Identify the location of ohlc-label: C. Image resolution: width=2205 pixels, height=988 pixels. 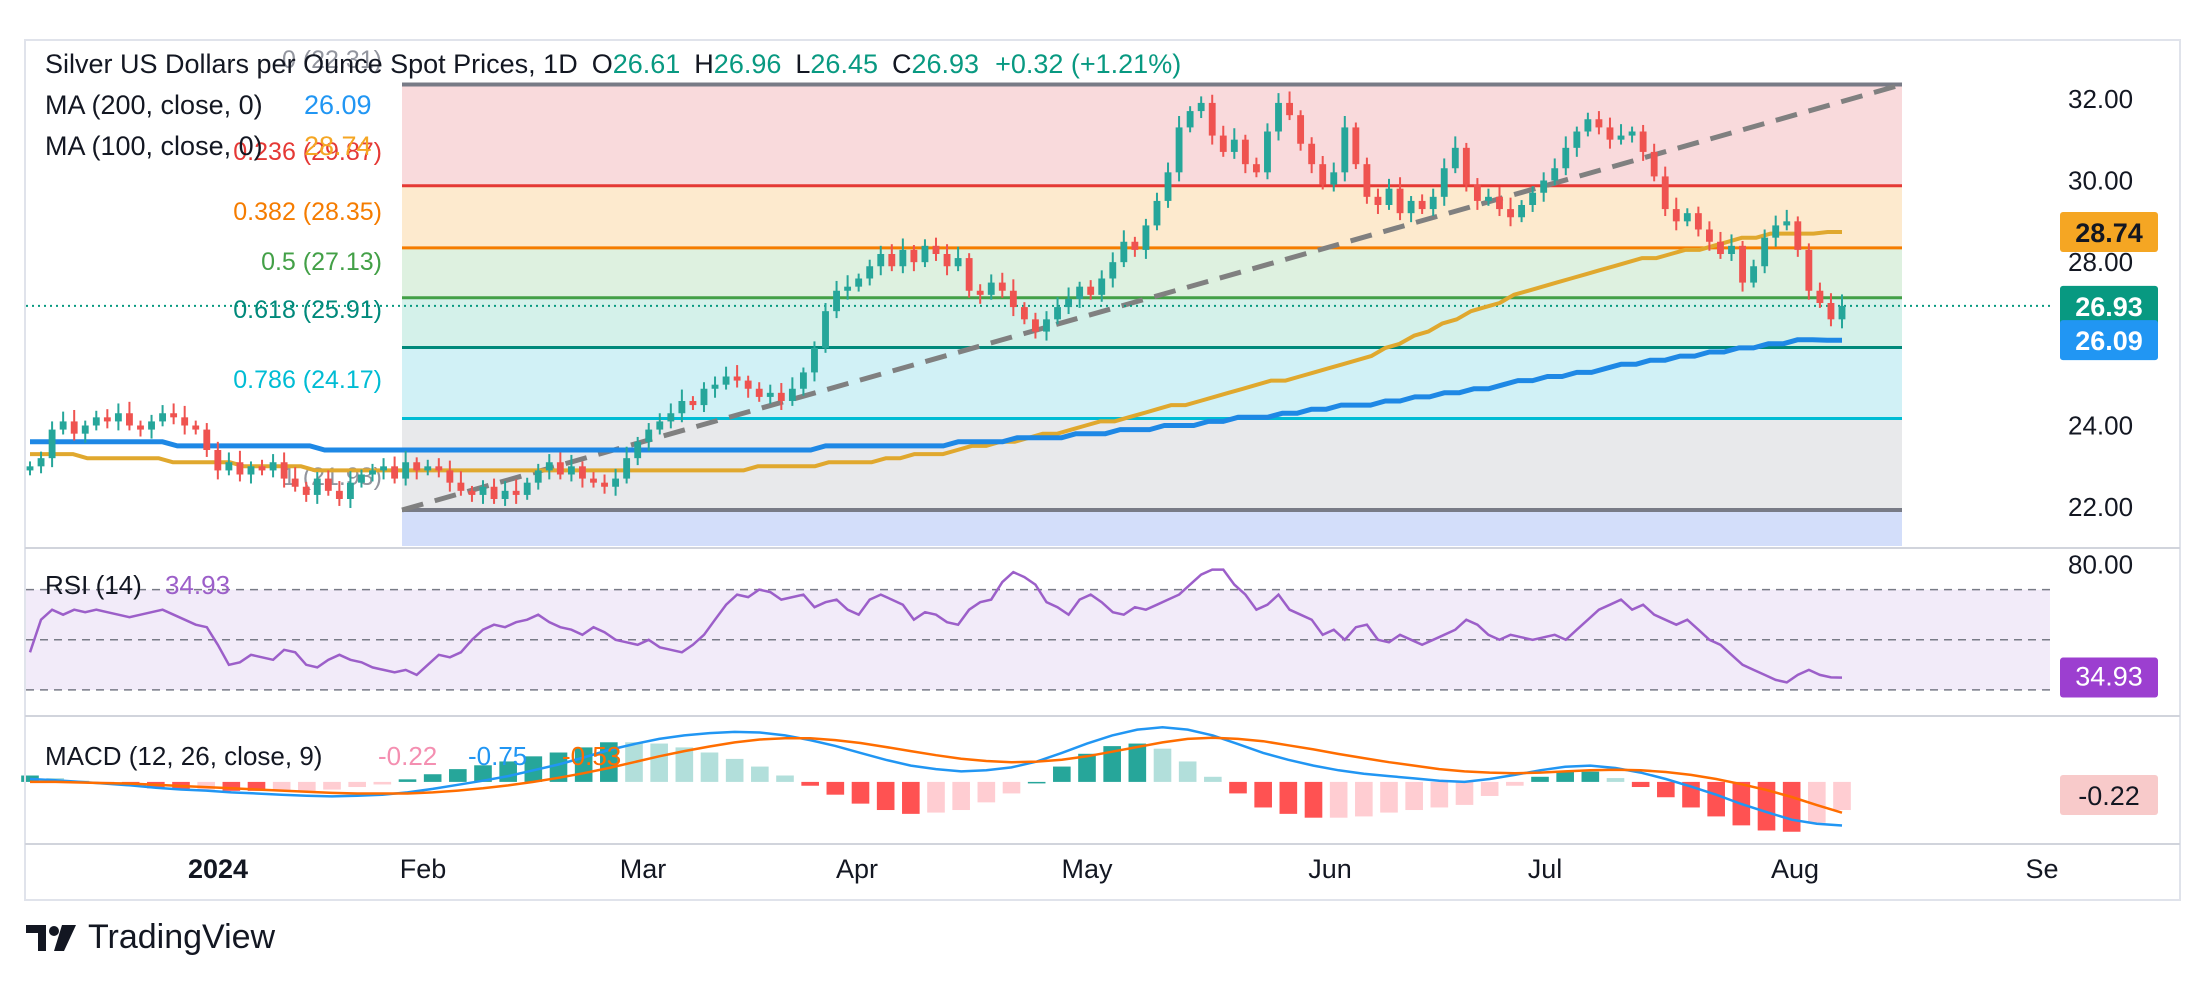
(902, 64).